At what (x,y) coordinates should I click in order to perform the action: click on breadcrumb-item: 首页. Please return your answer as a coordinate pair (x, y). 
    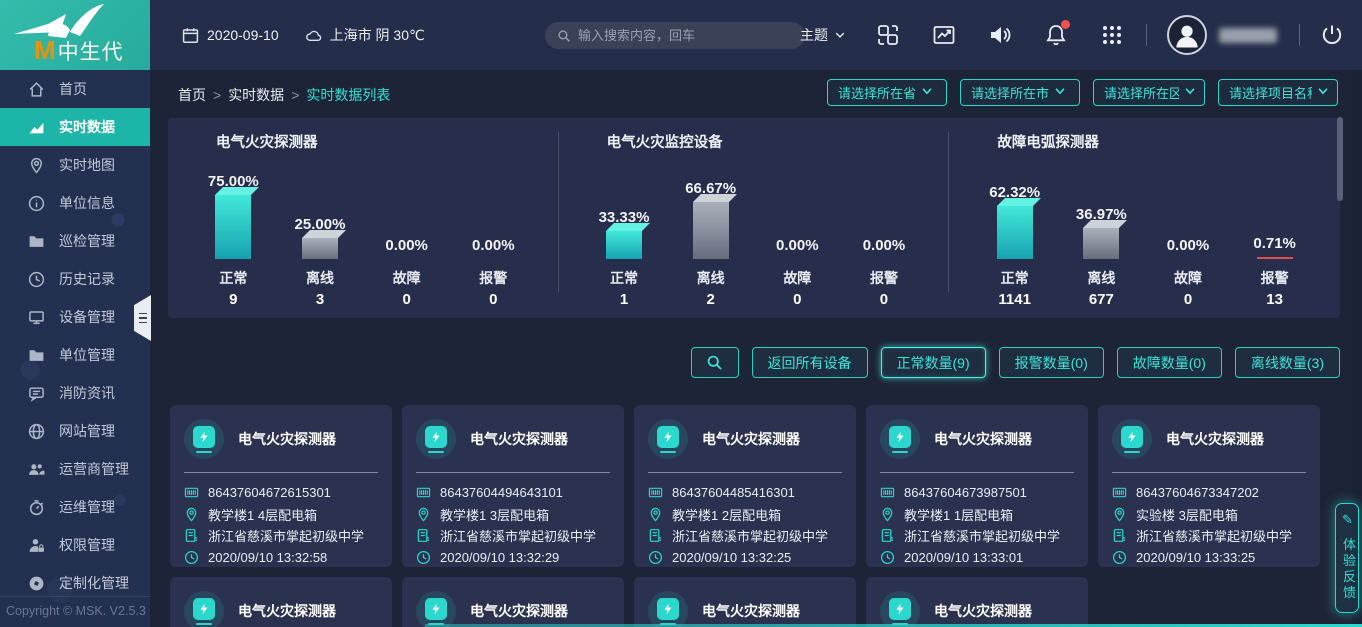
    Looking at the image, I should click on (192, 95).